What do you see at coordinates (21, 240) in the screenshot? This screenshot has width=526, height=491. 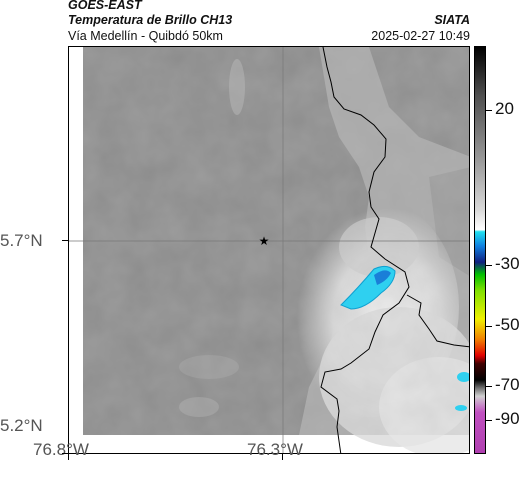 I see `lat-label-5-7: 5.7°N` at bounding box center [21, 240].